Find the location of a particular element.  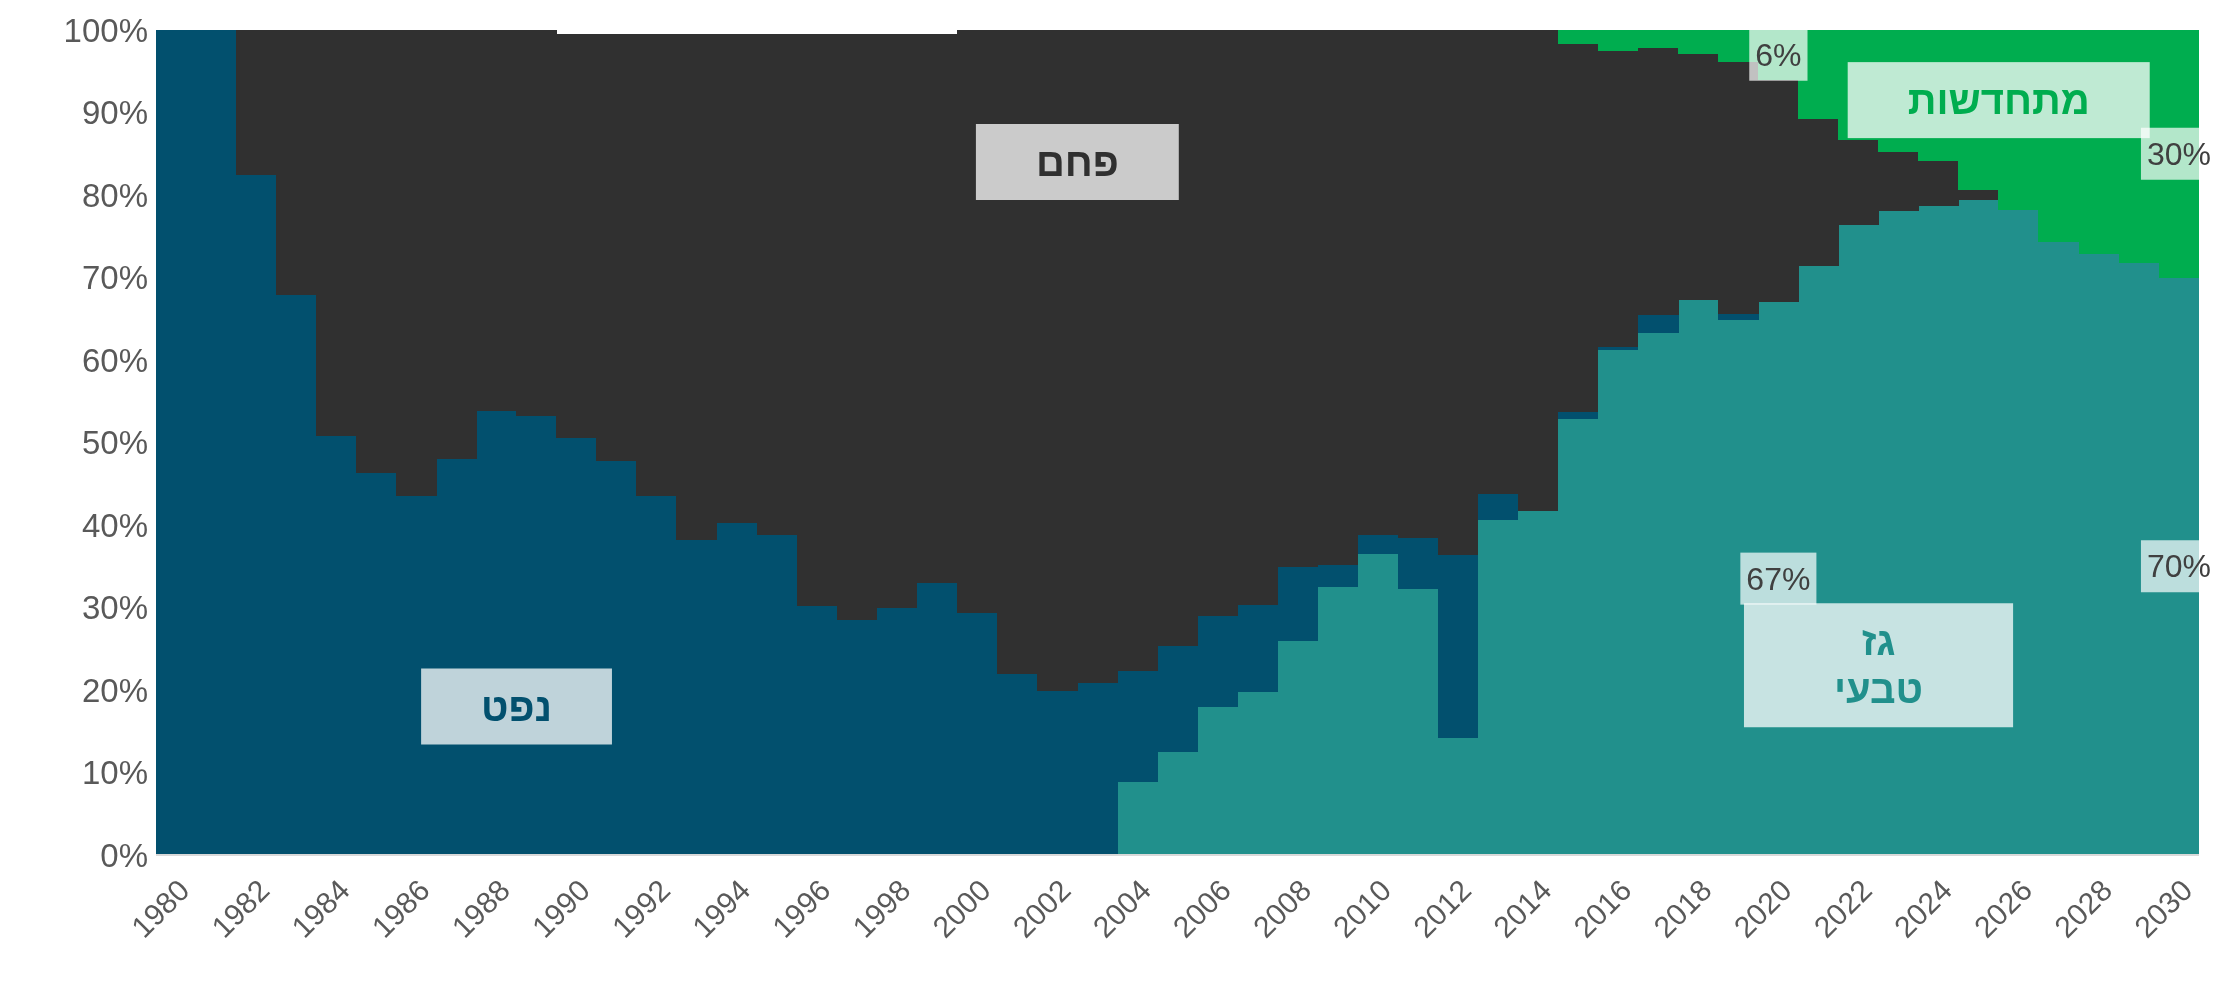

y-tick-label: 70% is located at coordinates (114, 277).